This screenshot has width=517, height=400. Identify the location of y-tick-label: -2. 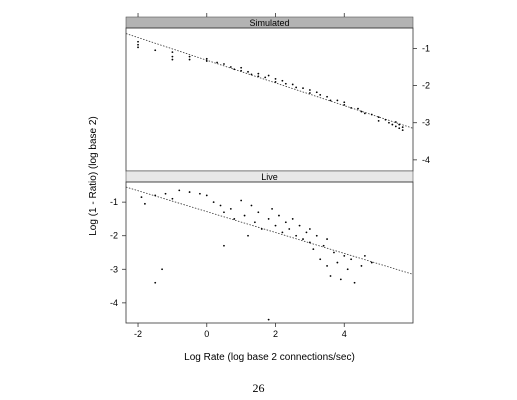
(426, 86).